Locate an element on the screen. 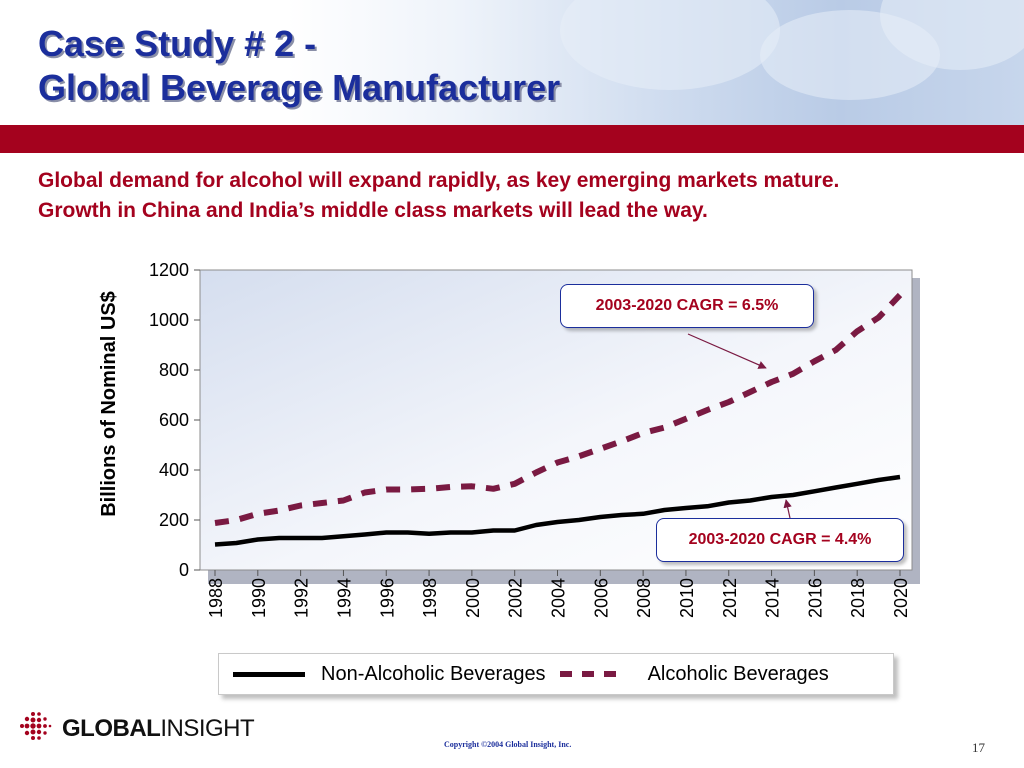 Image resolution: width=1024 pixels, height=768 pixels. x-tick-label: 2012 is located at coordinates (730, 598).